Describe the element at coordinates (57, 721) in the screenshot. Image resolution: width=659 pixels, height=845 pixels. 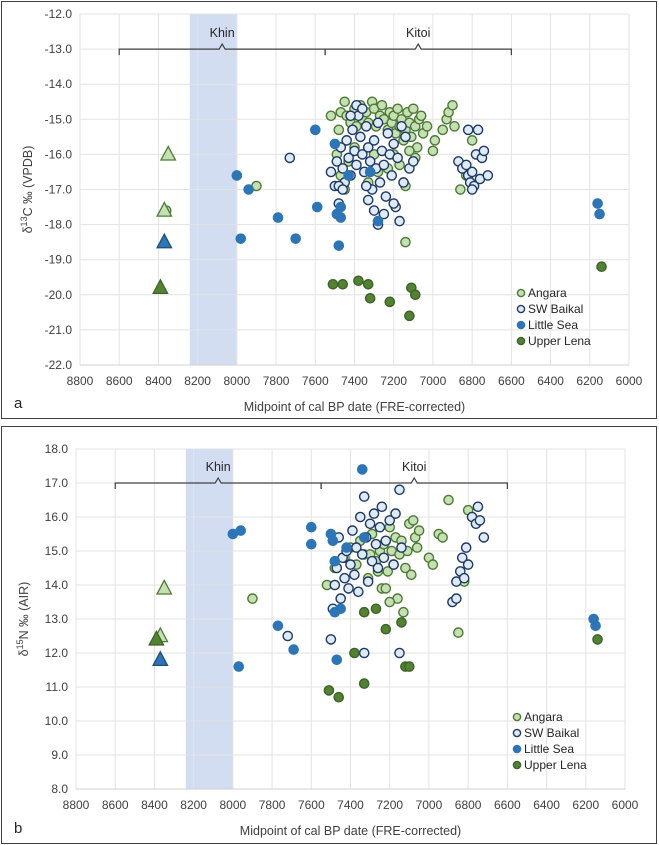
I see `y-tick-label: 10.0` at that location.